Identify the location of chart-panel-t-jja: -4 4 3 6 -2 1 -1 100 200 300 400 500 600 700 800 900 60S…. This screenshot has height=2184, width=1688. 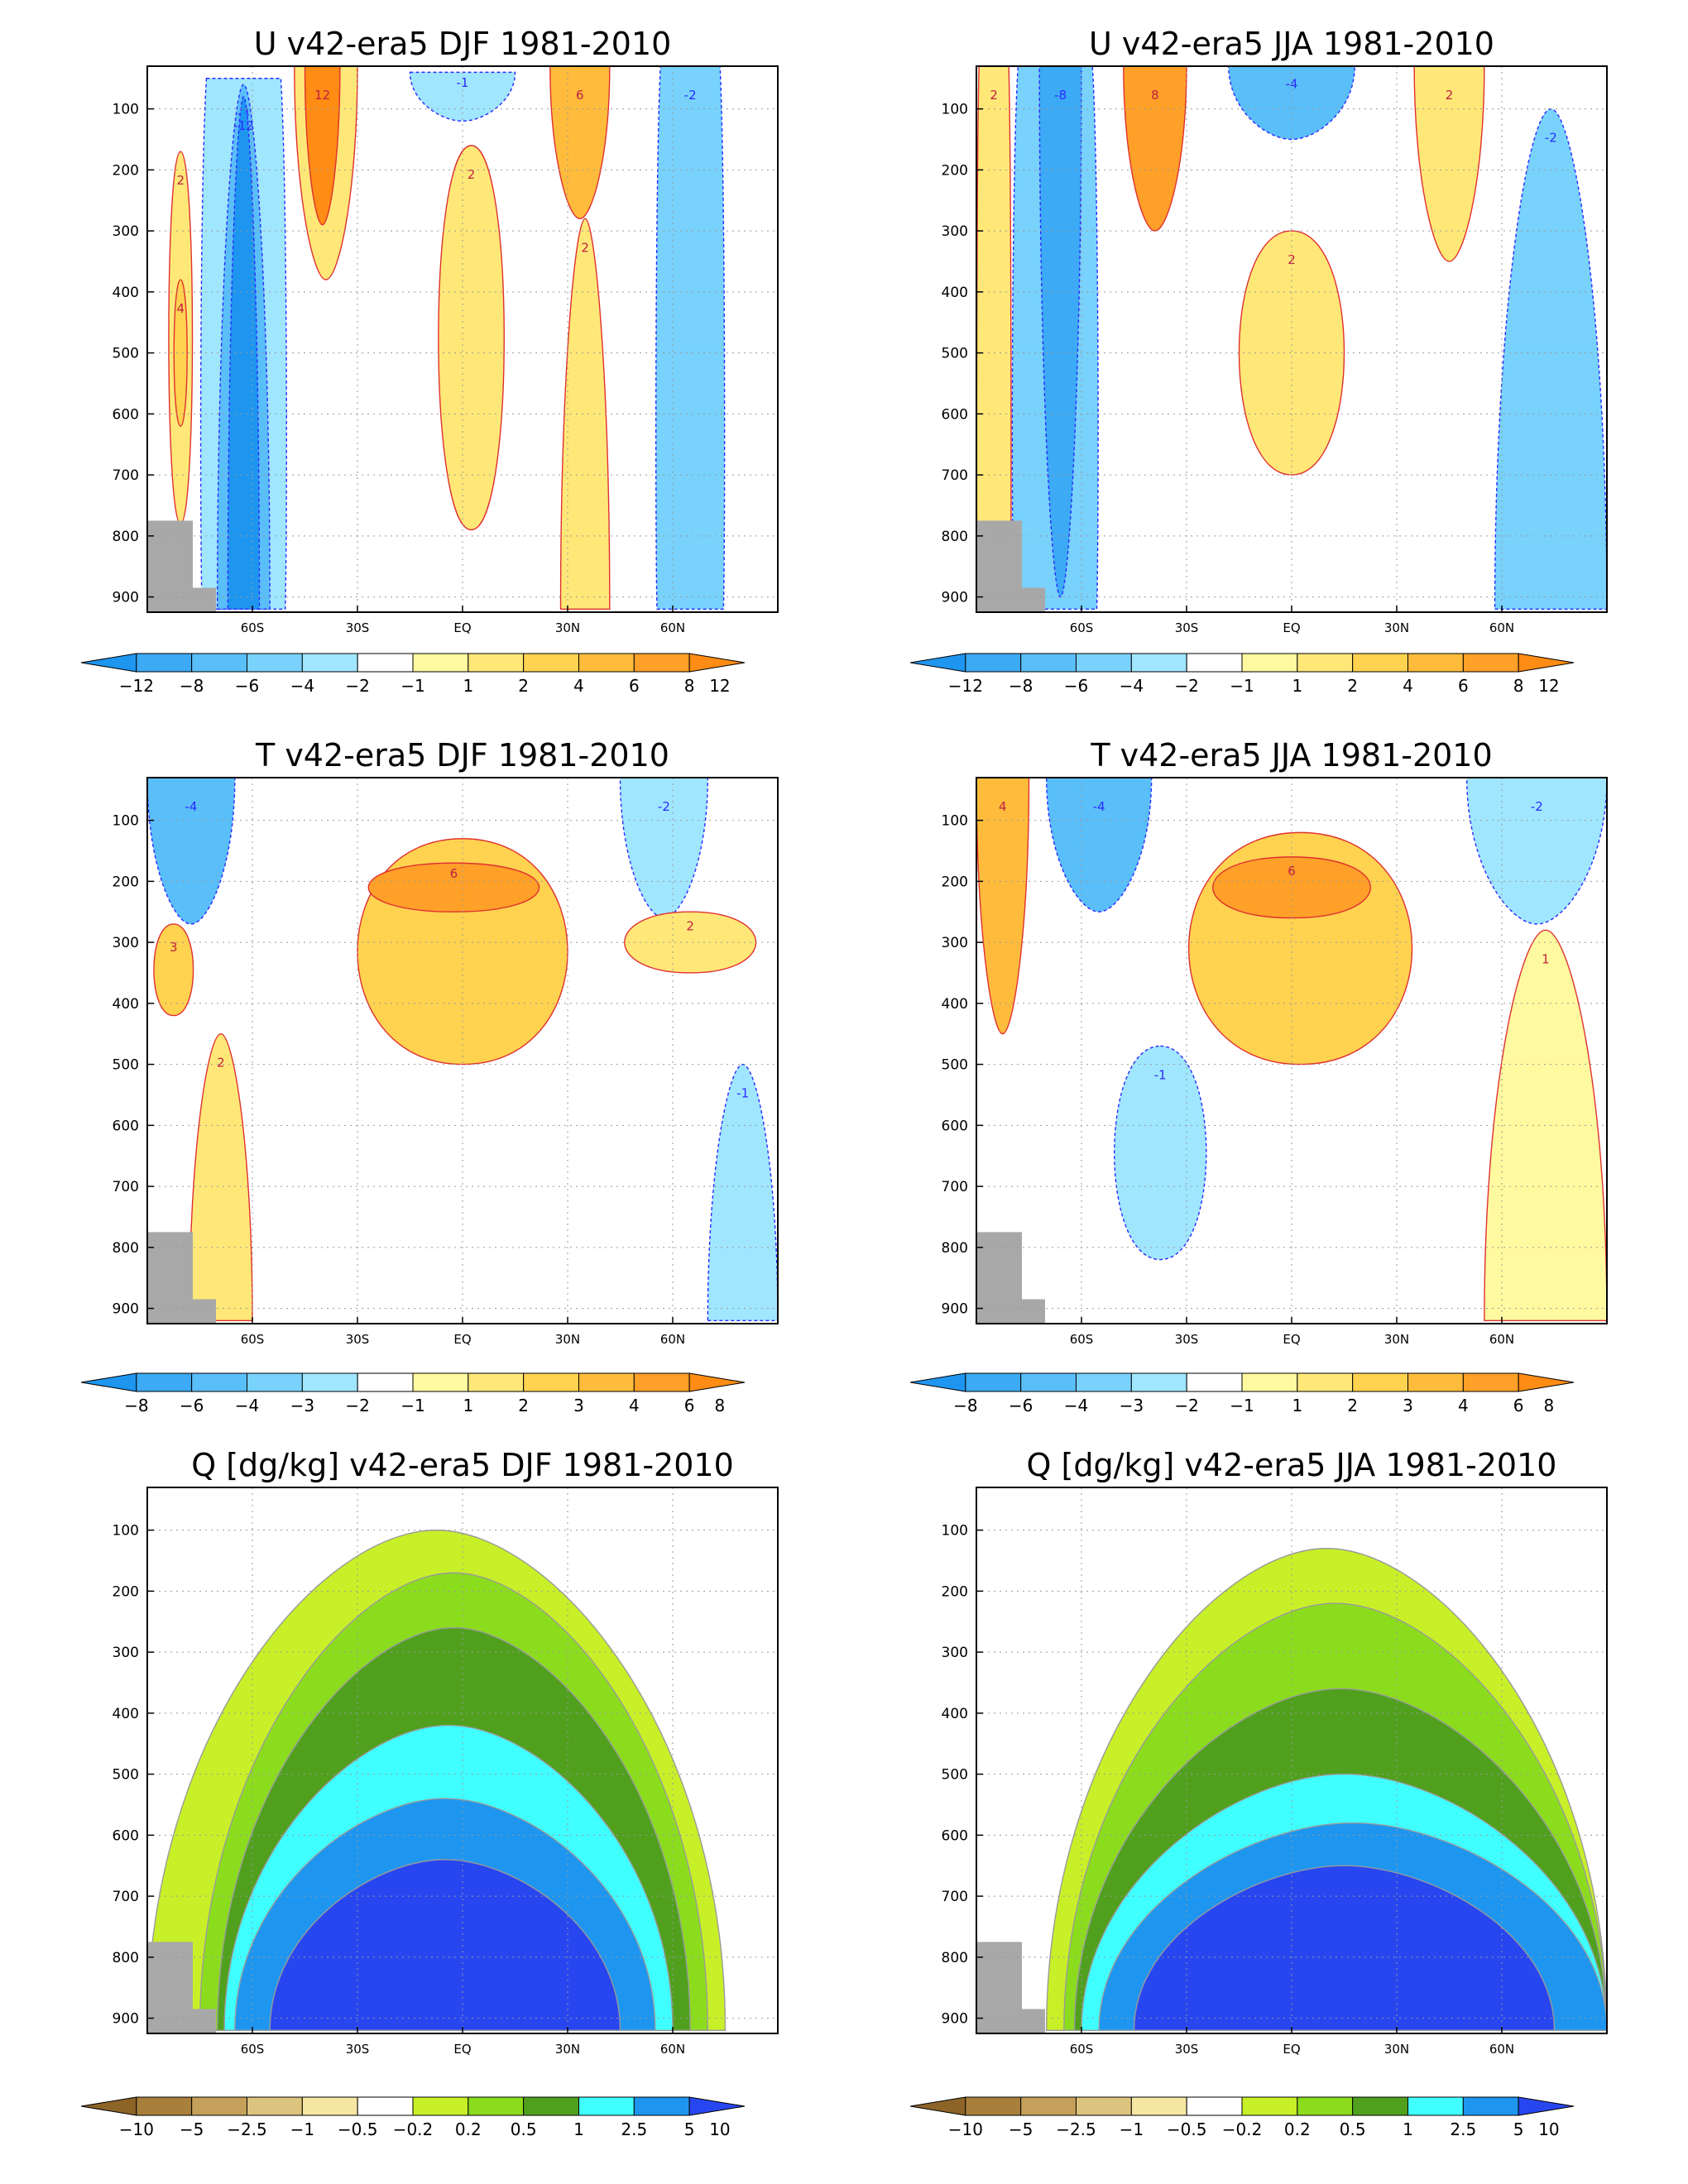
(1258, 1076).